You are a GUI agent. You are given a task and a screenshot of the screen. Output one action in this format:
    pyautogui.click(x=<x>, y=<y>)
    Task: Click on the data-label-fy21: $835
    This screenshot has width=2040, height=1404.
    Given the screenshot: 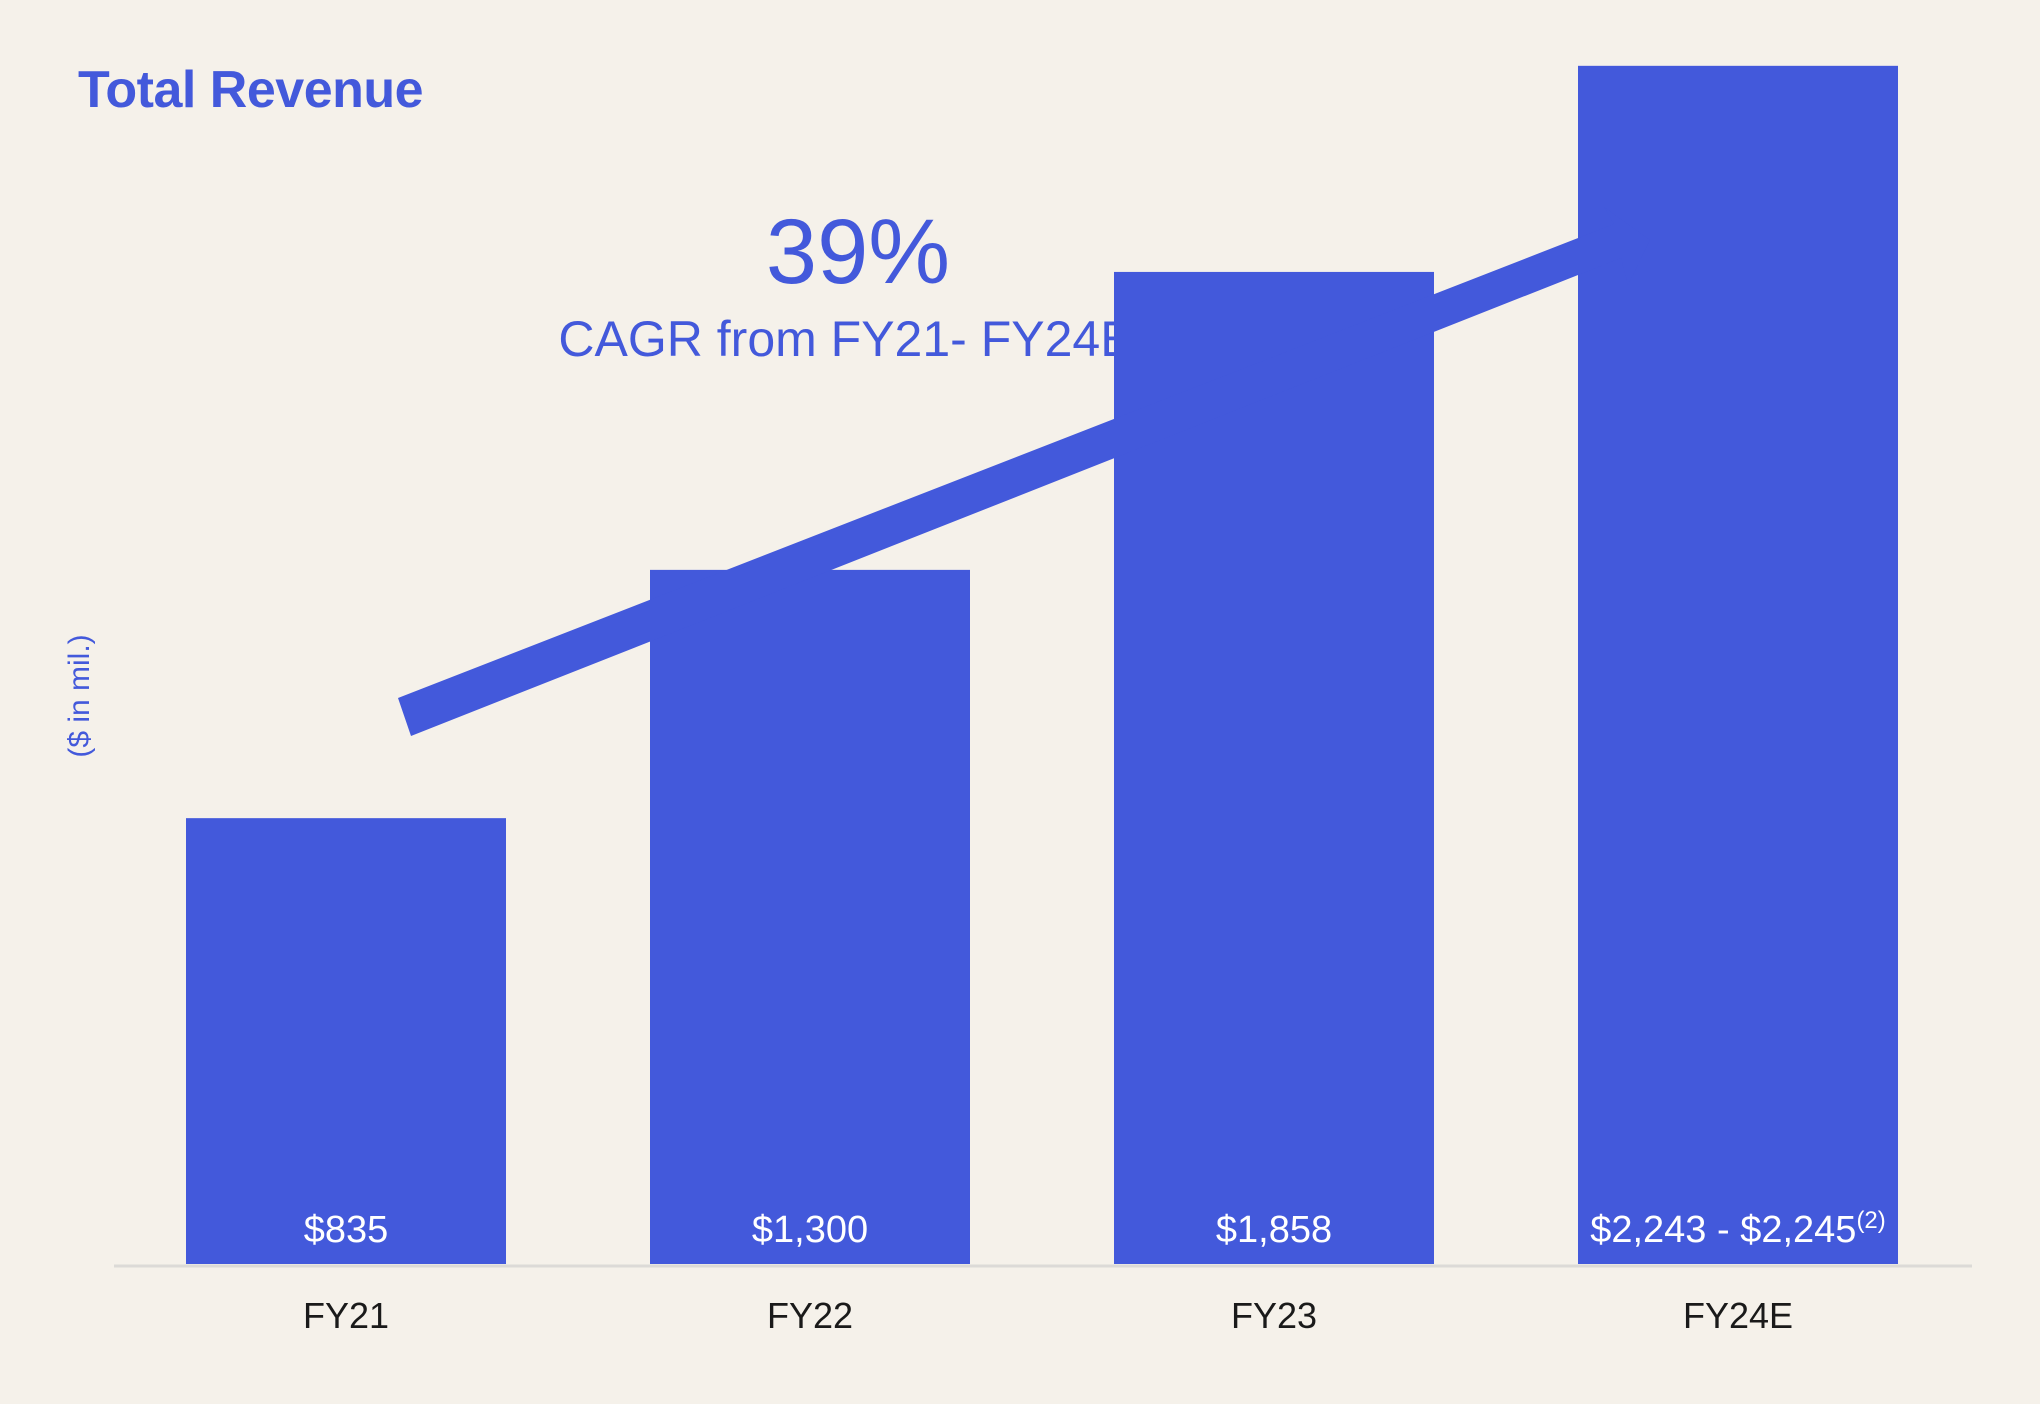 What is the action you would take?
    pyautogui.click(x=346, y=1230)
    